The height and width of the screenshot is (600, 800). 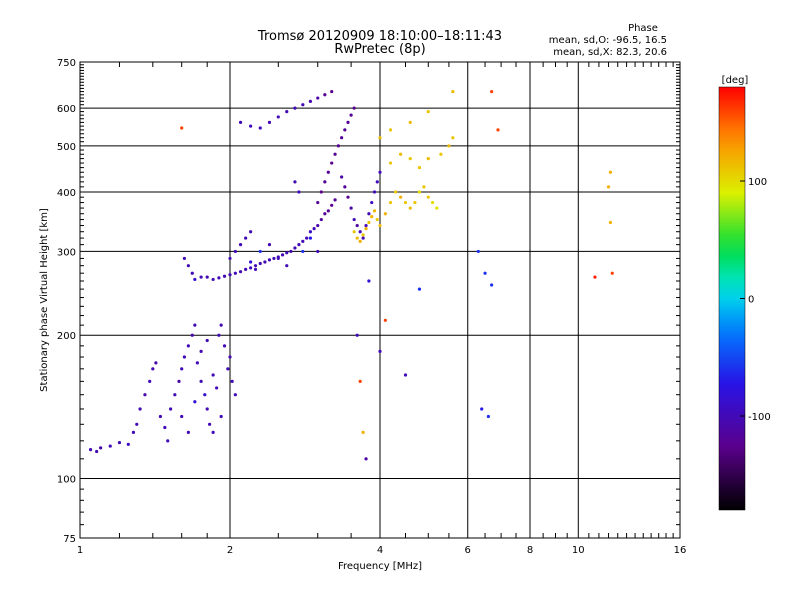 I want to click on y-tick-label: 300, so click(x=66, y=252).